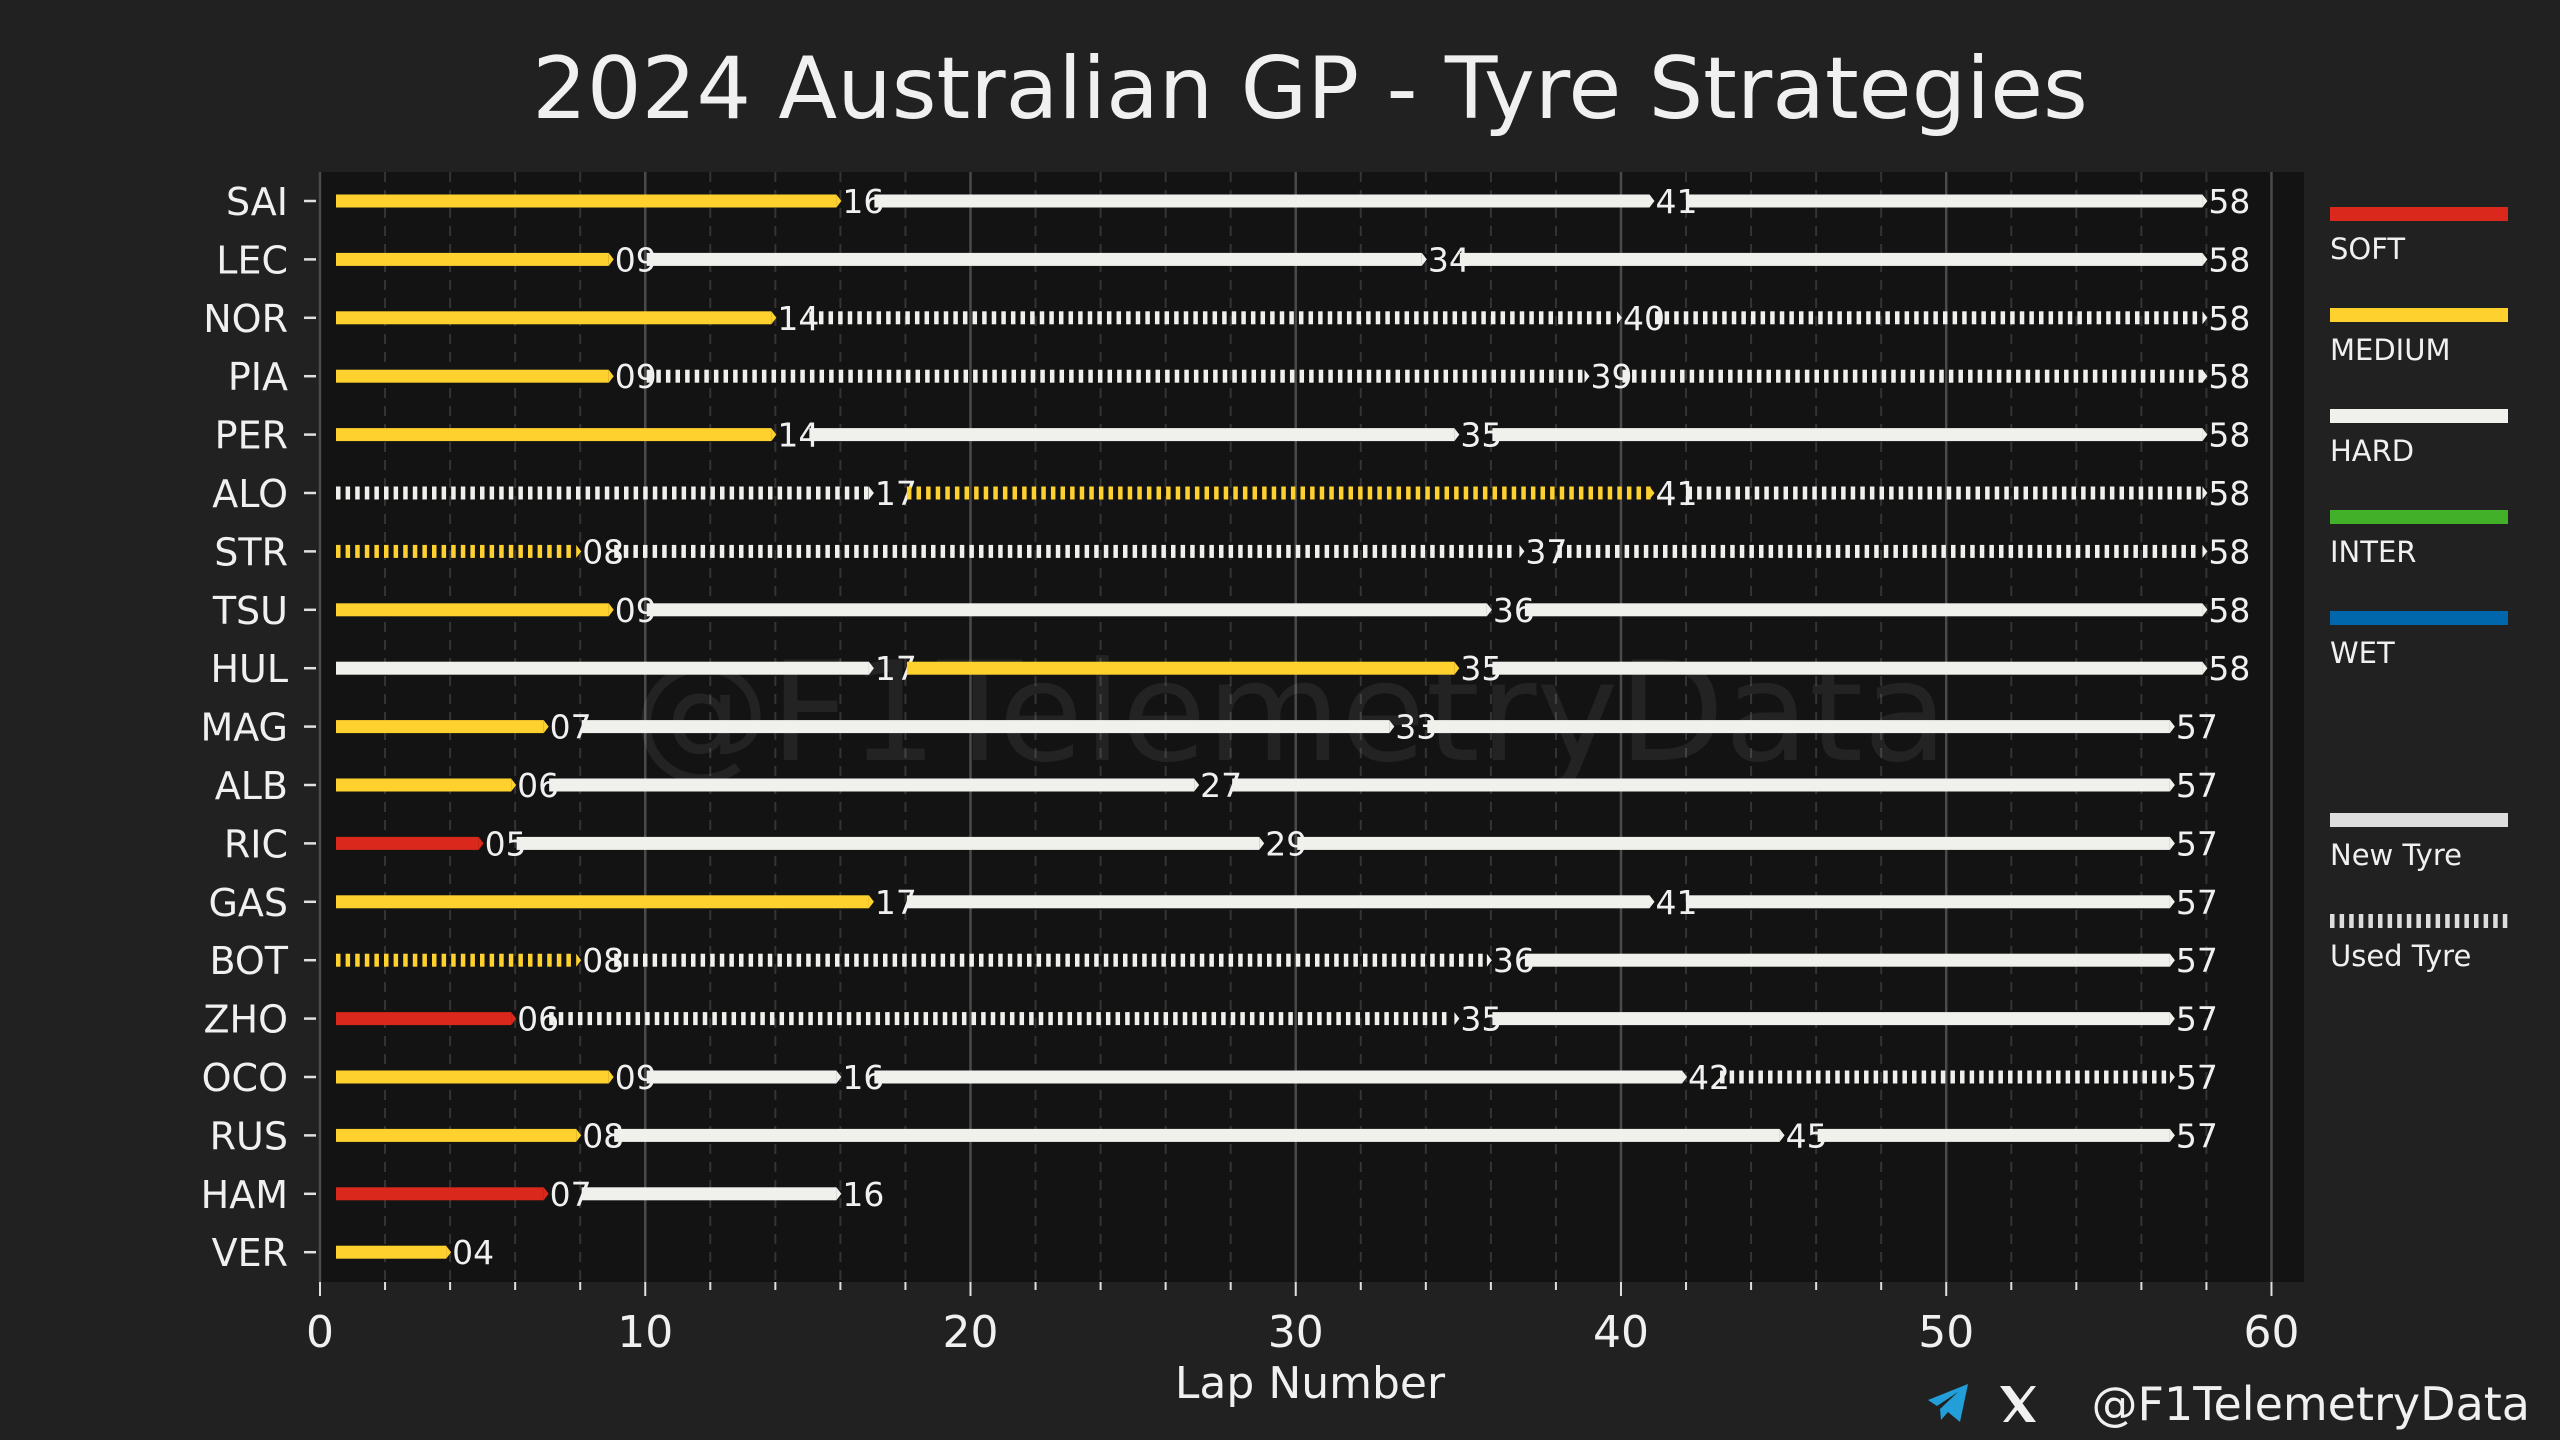 This screenshot has width=2560, height=1440. What do you see at coordinates (998, 1019) in the screenshot?
I see `stint-bar-hard-used` at bounding box center [998, 1019].